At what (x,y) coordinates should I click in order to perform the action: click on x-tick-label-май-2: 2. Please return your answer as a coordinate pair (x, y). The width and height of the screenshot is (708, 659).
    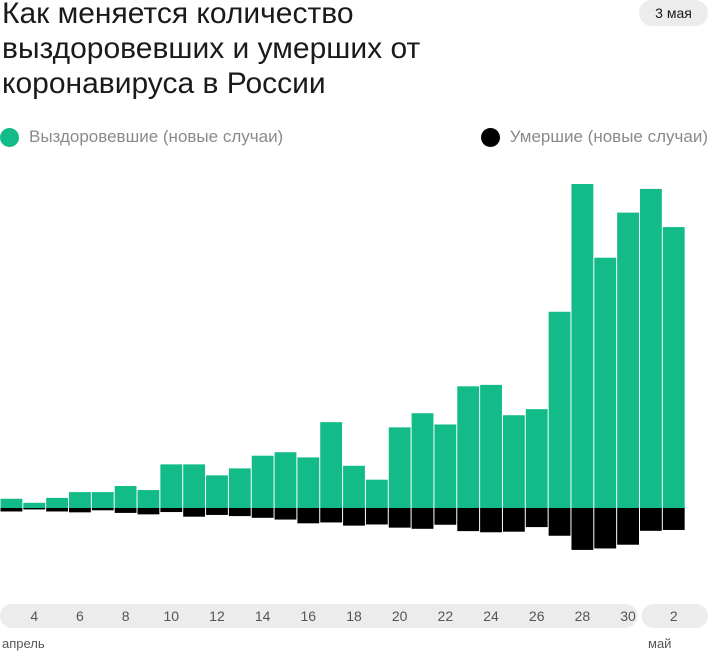
    Looking at the image, I should click on (674, 616).